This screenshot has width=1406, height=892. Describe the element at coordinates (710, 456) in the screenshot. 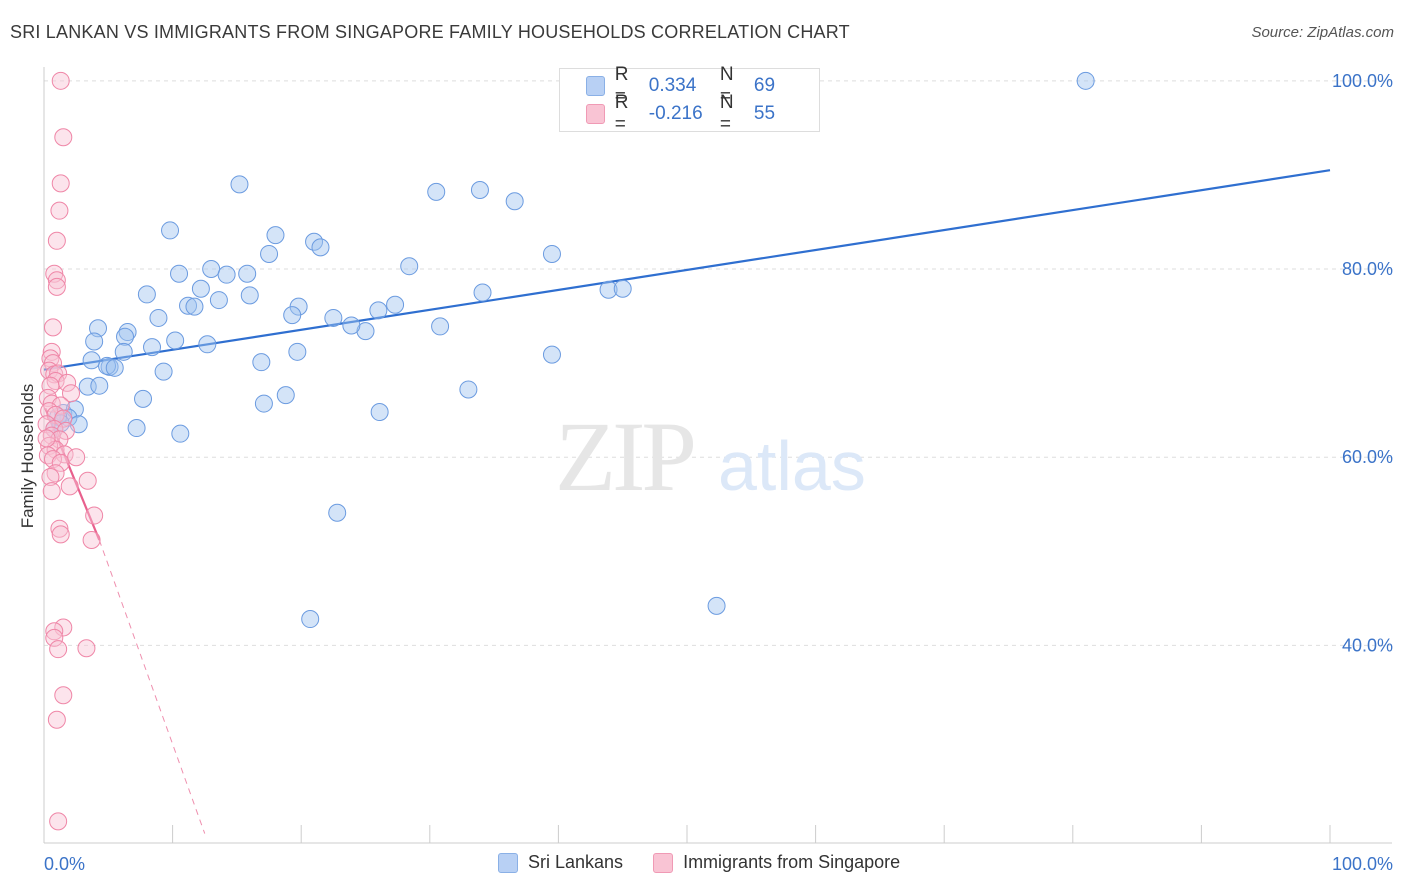

I see `watermark: ZIP atlas` at that location.